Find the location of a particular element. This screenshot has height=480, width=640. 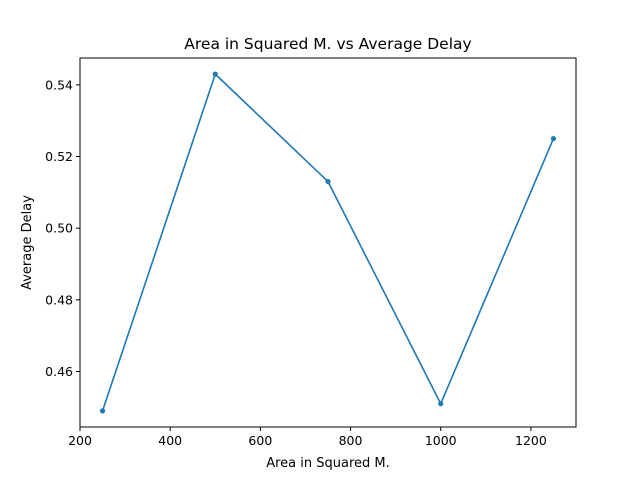

x-tick-label: 400 is located at coordinates (170, 440).